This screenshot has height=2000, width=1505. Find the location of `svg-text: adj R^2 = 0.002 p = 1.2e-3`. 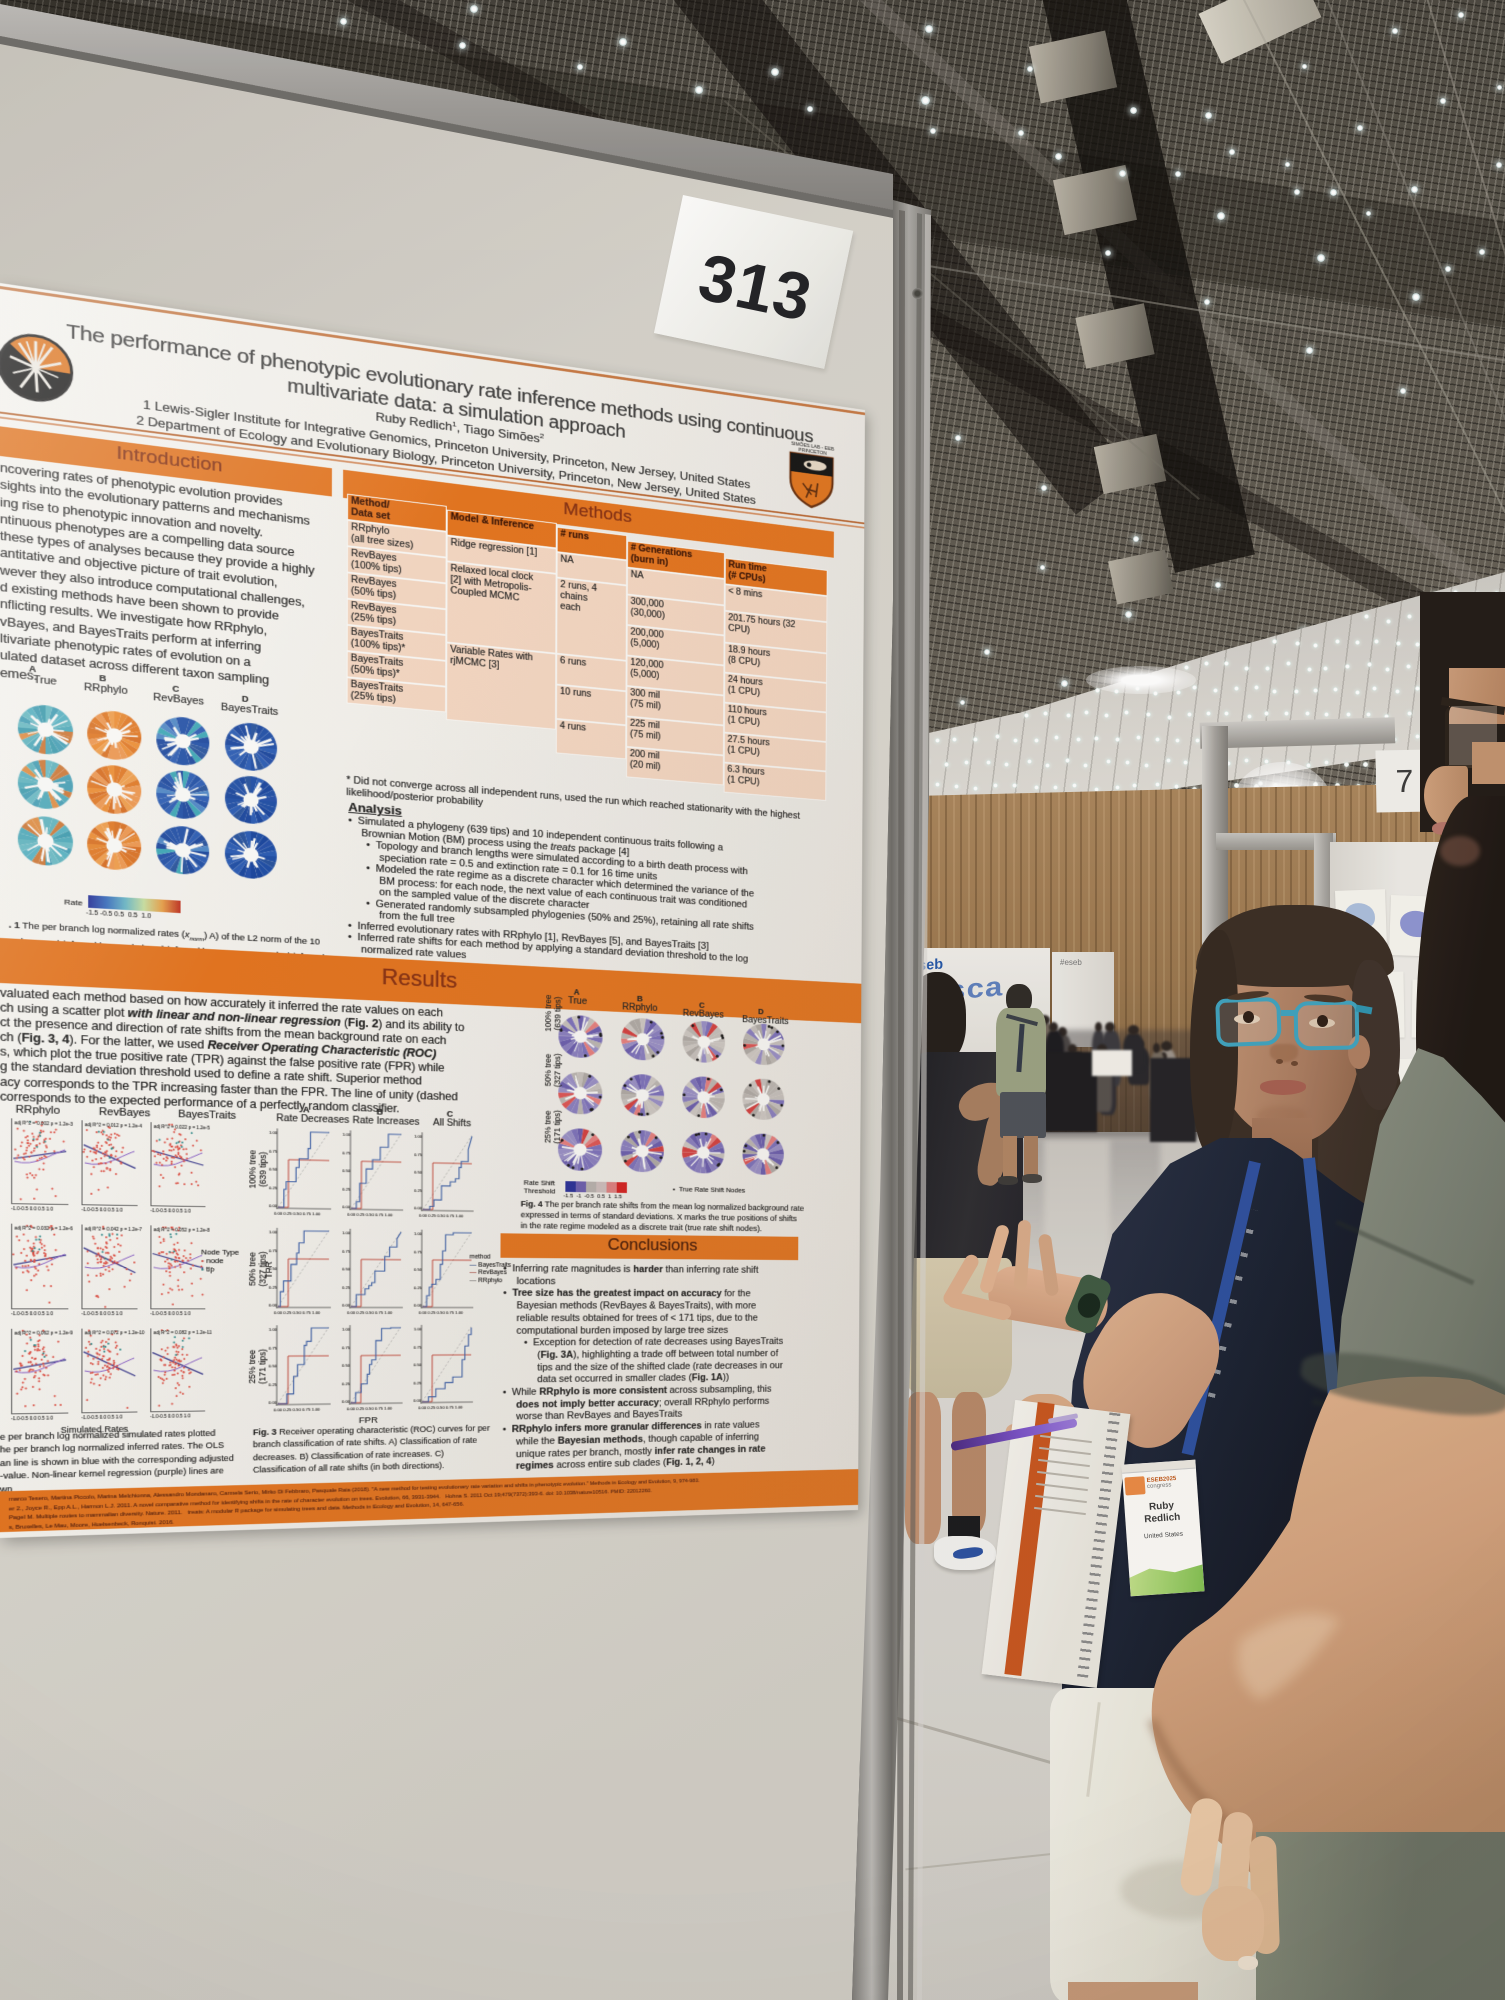

svg-text: adj R^2 = 0.002 p = 1.2e-3 is located at coordinates (43, 1124).